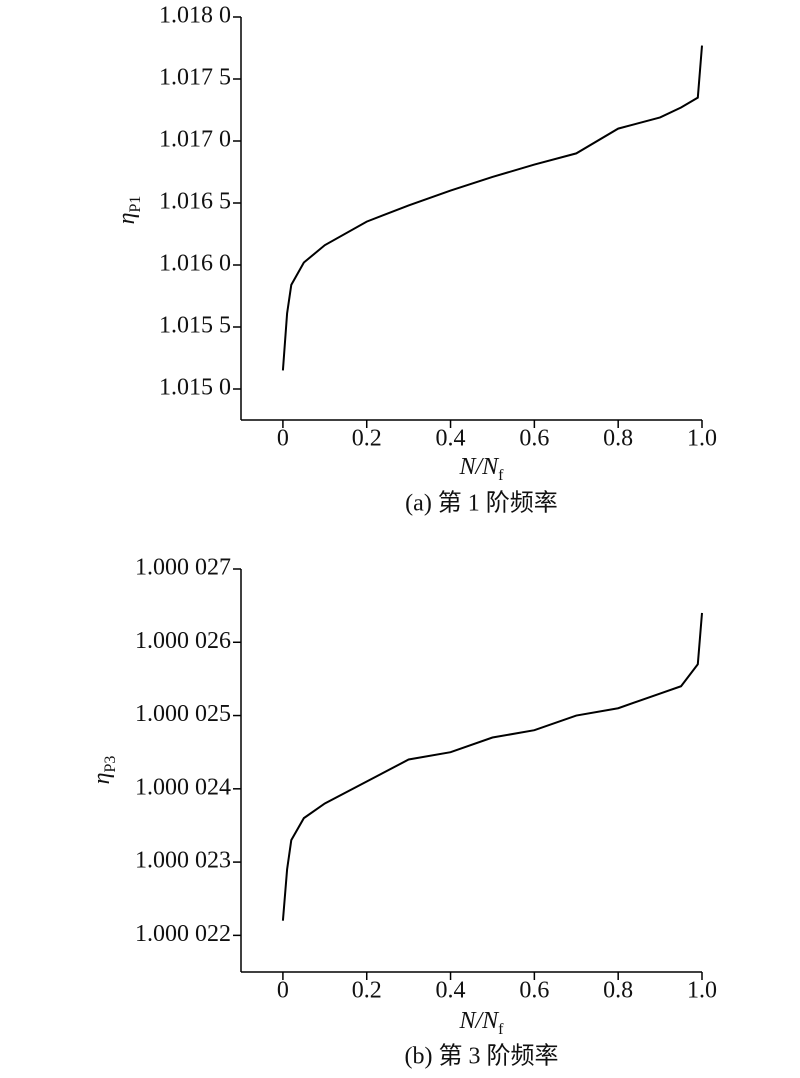 This screenshot has width=800, height=1078. I want to click on y-axis-label: ηP3, so click(104, 770).